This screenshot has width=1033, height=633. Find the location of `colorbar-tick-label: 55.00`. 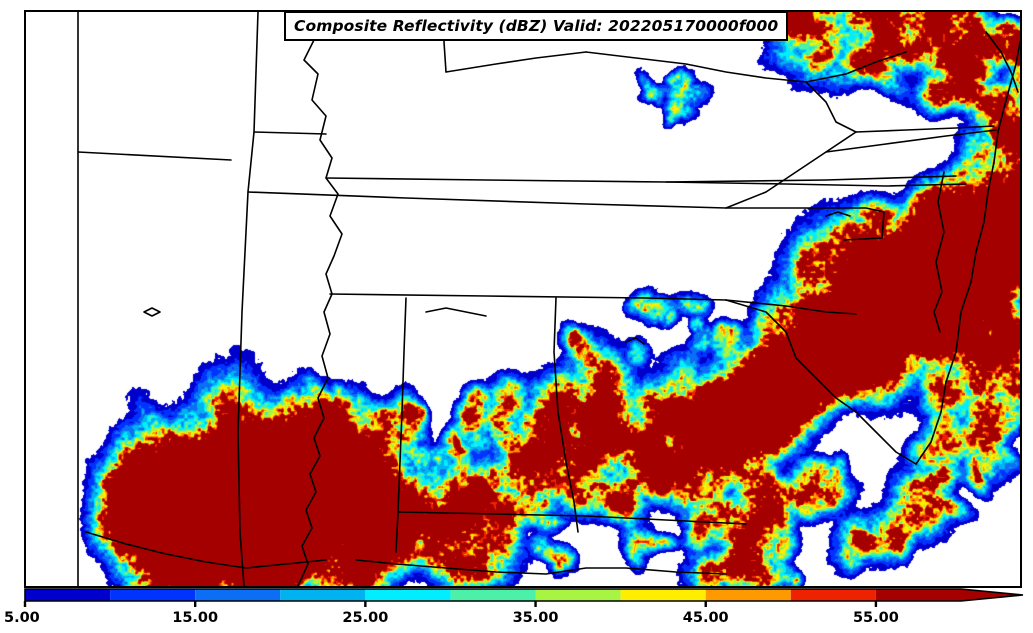

colorbar-tick-label: 55.00 is located at coordinates (875, 618).